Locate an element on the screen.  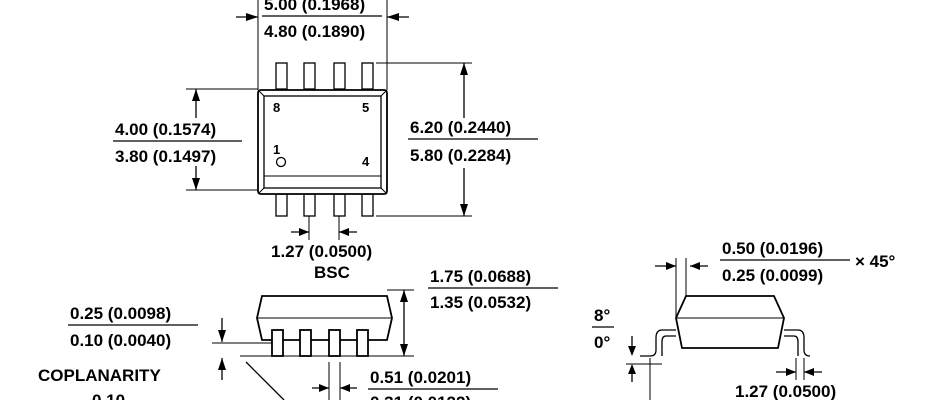
pitch-label: 1.27 (0.0500) is located at coordinates (321, 251).